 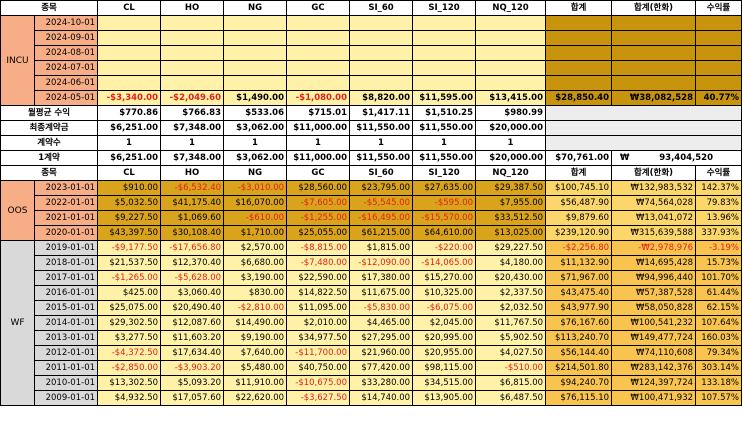 I want to click on value-cell: -$5,830.00, so click(x=381, y=308).